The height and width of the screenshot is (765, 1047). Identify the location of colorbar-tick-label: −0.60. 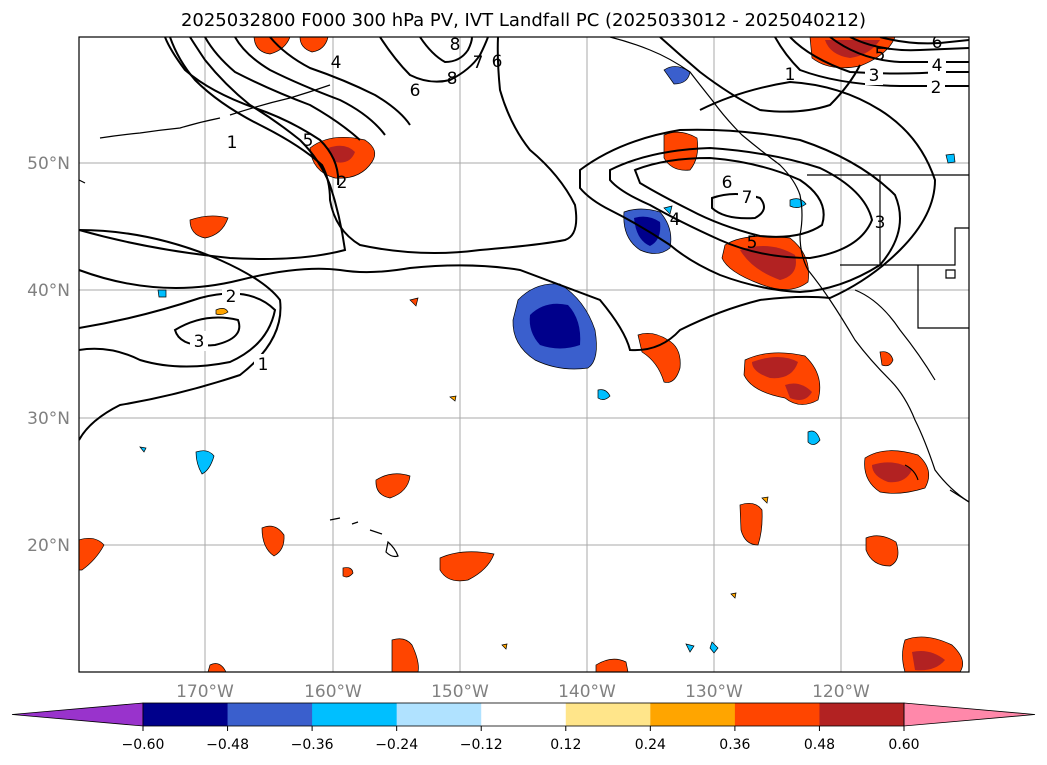
(143, 745).